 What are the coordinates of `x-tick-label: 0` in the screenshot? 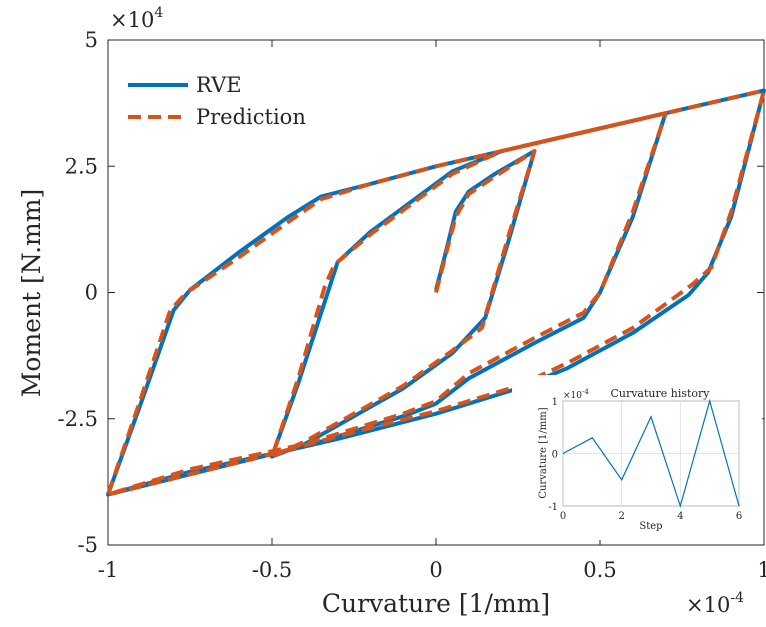 It's located at (435, 570).